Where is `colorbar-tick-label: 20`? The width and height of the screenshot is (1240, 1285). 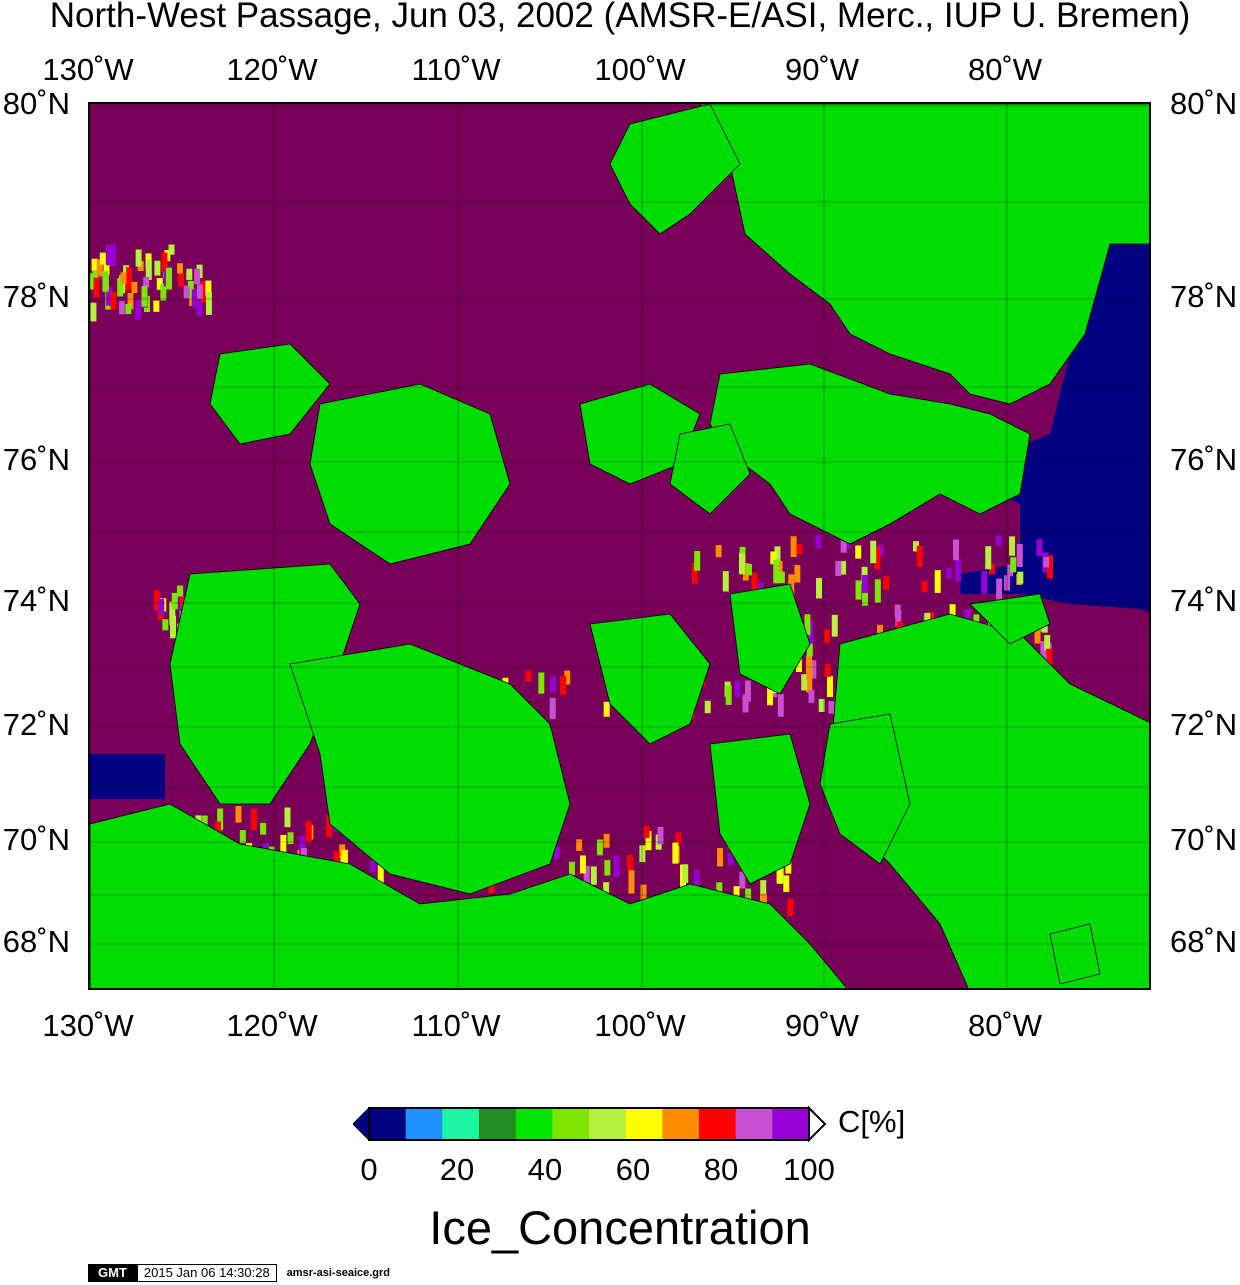 colorbar-tick-label: 20 is located at coordinates (457, 1169).